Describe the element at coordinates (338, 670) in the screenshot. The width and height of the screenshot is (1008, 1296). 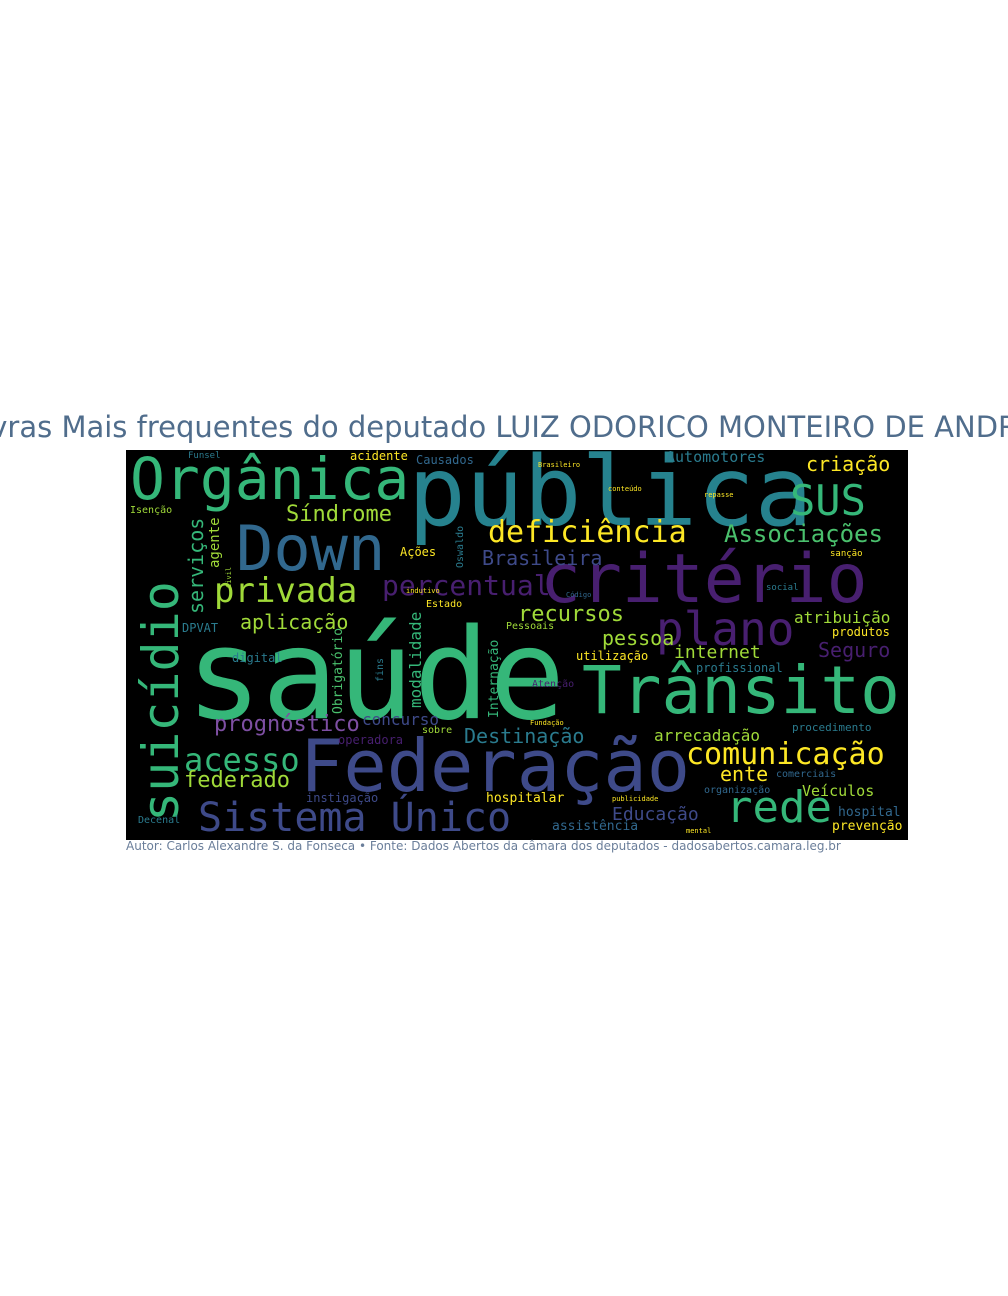
I see `word-obrigatorio: Obrigatório` at that location.